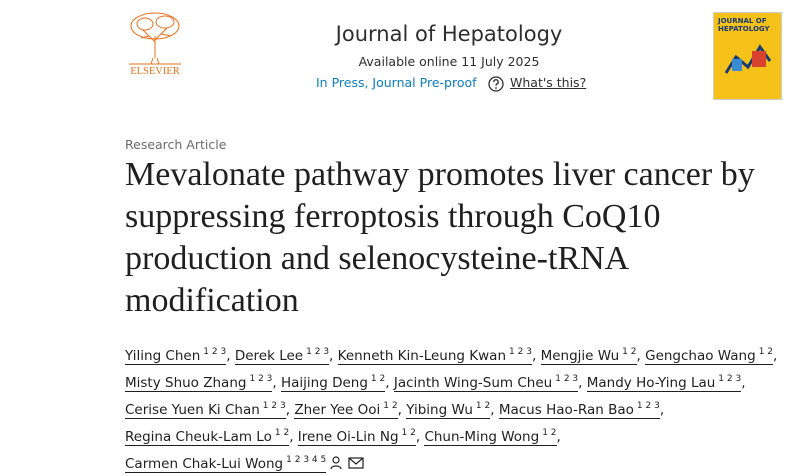 The height and width of the screenshot is (476, 806). What do you see at coordinates (155, 44) in the screenshot?
I see `elsevier-logo: ELSEVIER` at bounding box center [155, 44].